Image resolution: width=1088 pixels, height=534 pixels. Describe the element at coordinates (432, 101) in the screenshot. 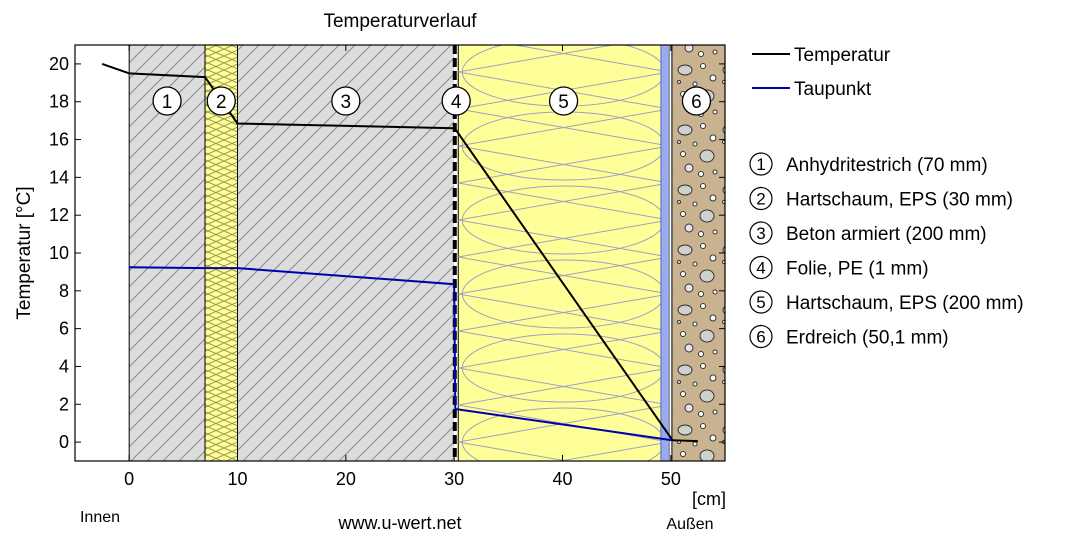

I see `layer-badges: 1 2 3 4 5 6` at that location.